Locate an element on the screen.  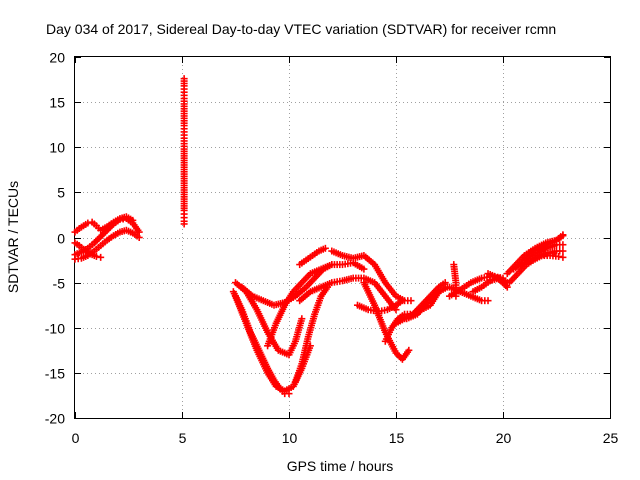
y-tick-label: 20 is located at coordinates (57, 58).